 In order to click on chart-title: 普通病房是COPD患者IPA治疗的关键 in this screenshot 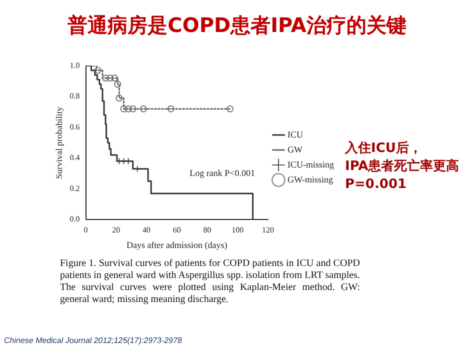, I will do `click(237, 25)`.